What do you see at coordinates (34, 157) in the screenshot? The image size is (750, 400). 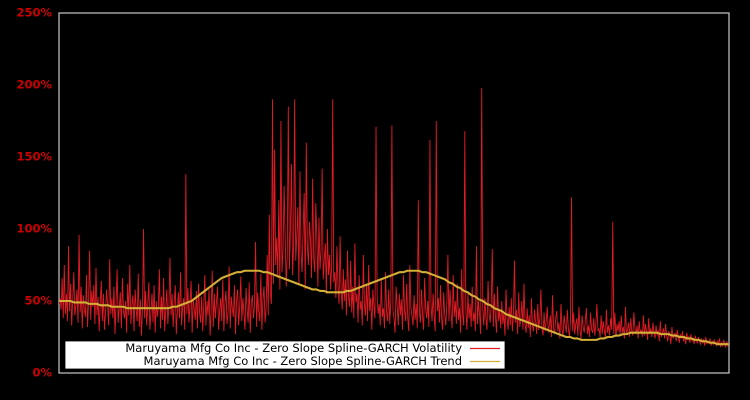 I see `y-axis-tick-150: 150%` at bounding box center [34, 157].